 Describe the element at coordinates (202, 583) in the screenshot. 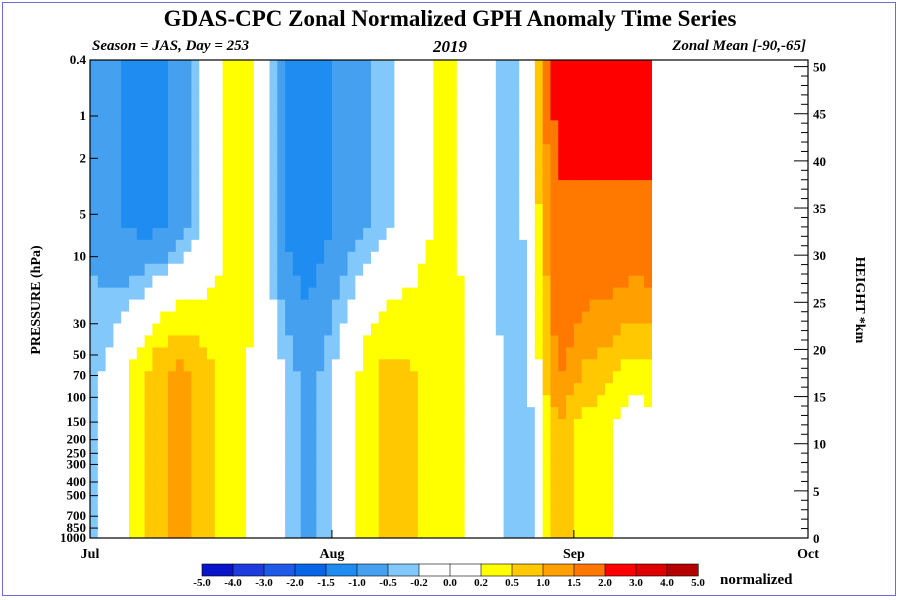

I see `colorbar-label: -5.0` at that location.